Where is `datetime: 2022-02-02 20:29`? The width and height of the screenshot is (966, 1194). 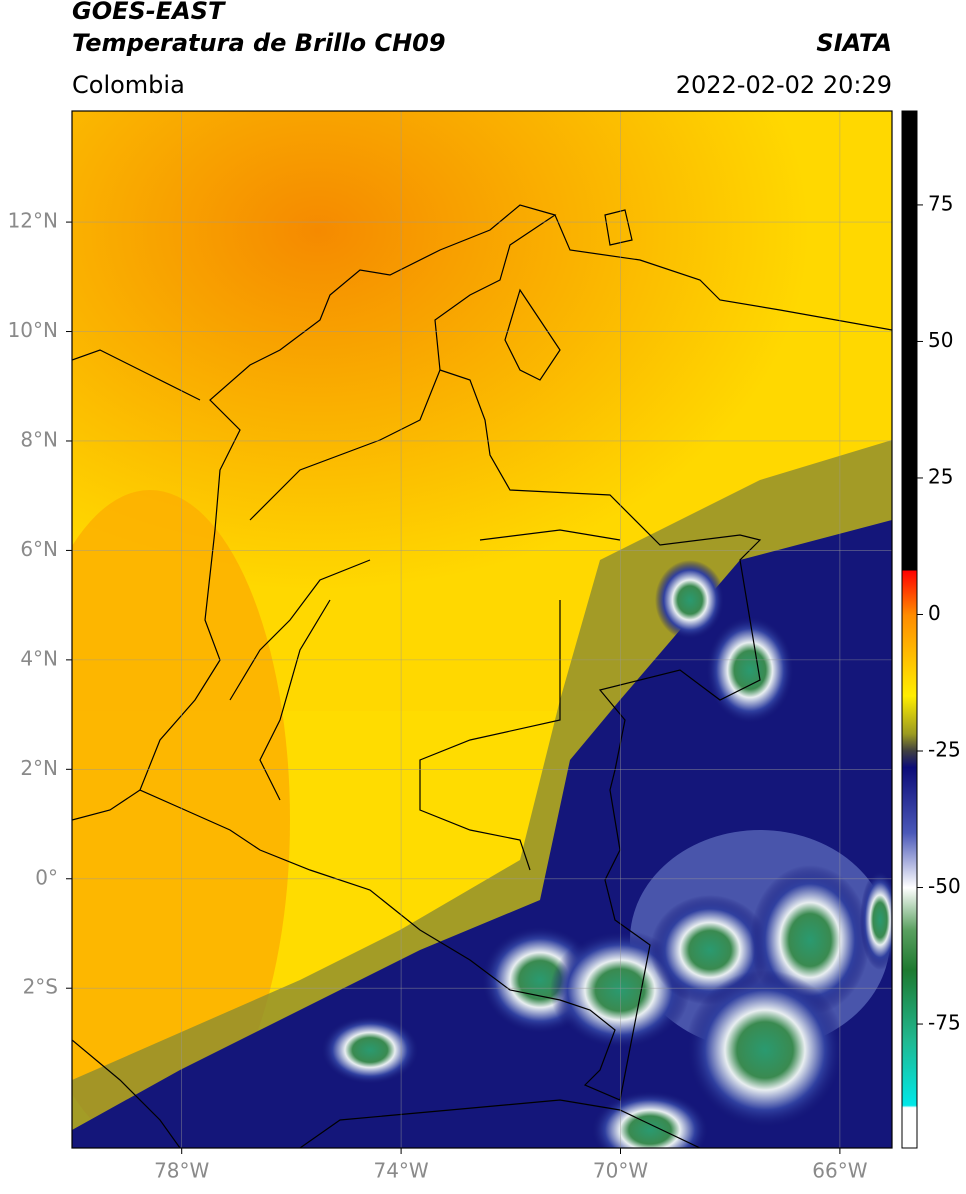 datetime: 2022-02-02 20:29 is located at coordinates (784, 85).